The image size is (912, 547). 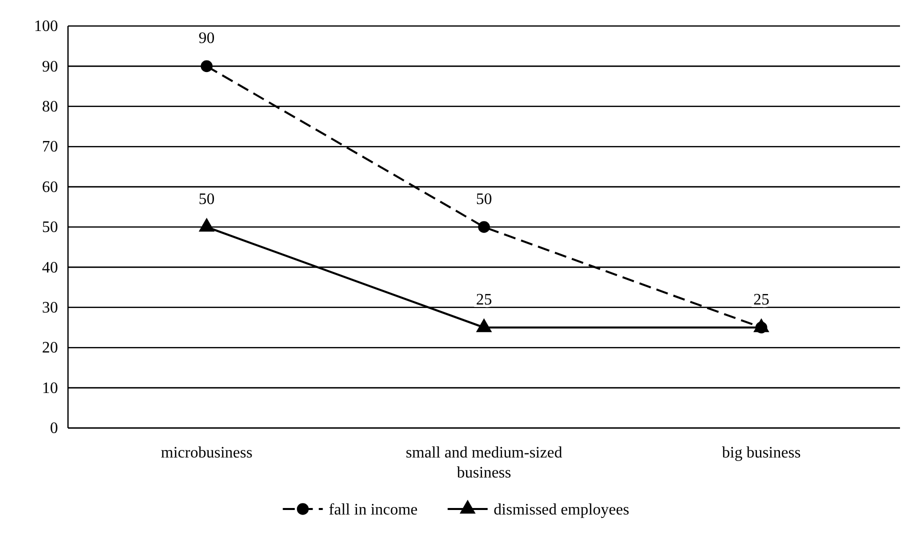 What do you see at coordinates (484, 463) in the screenshot?
I see `x-tick-label: small and medium-sized business` at bounding box center [484, 463].